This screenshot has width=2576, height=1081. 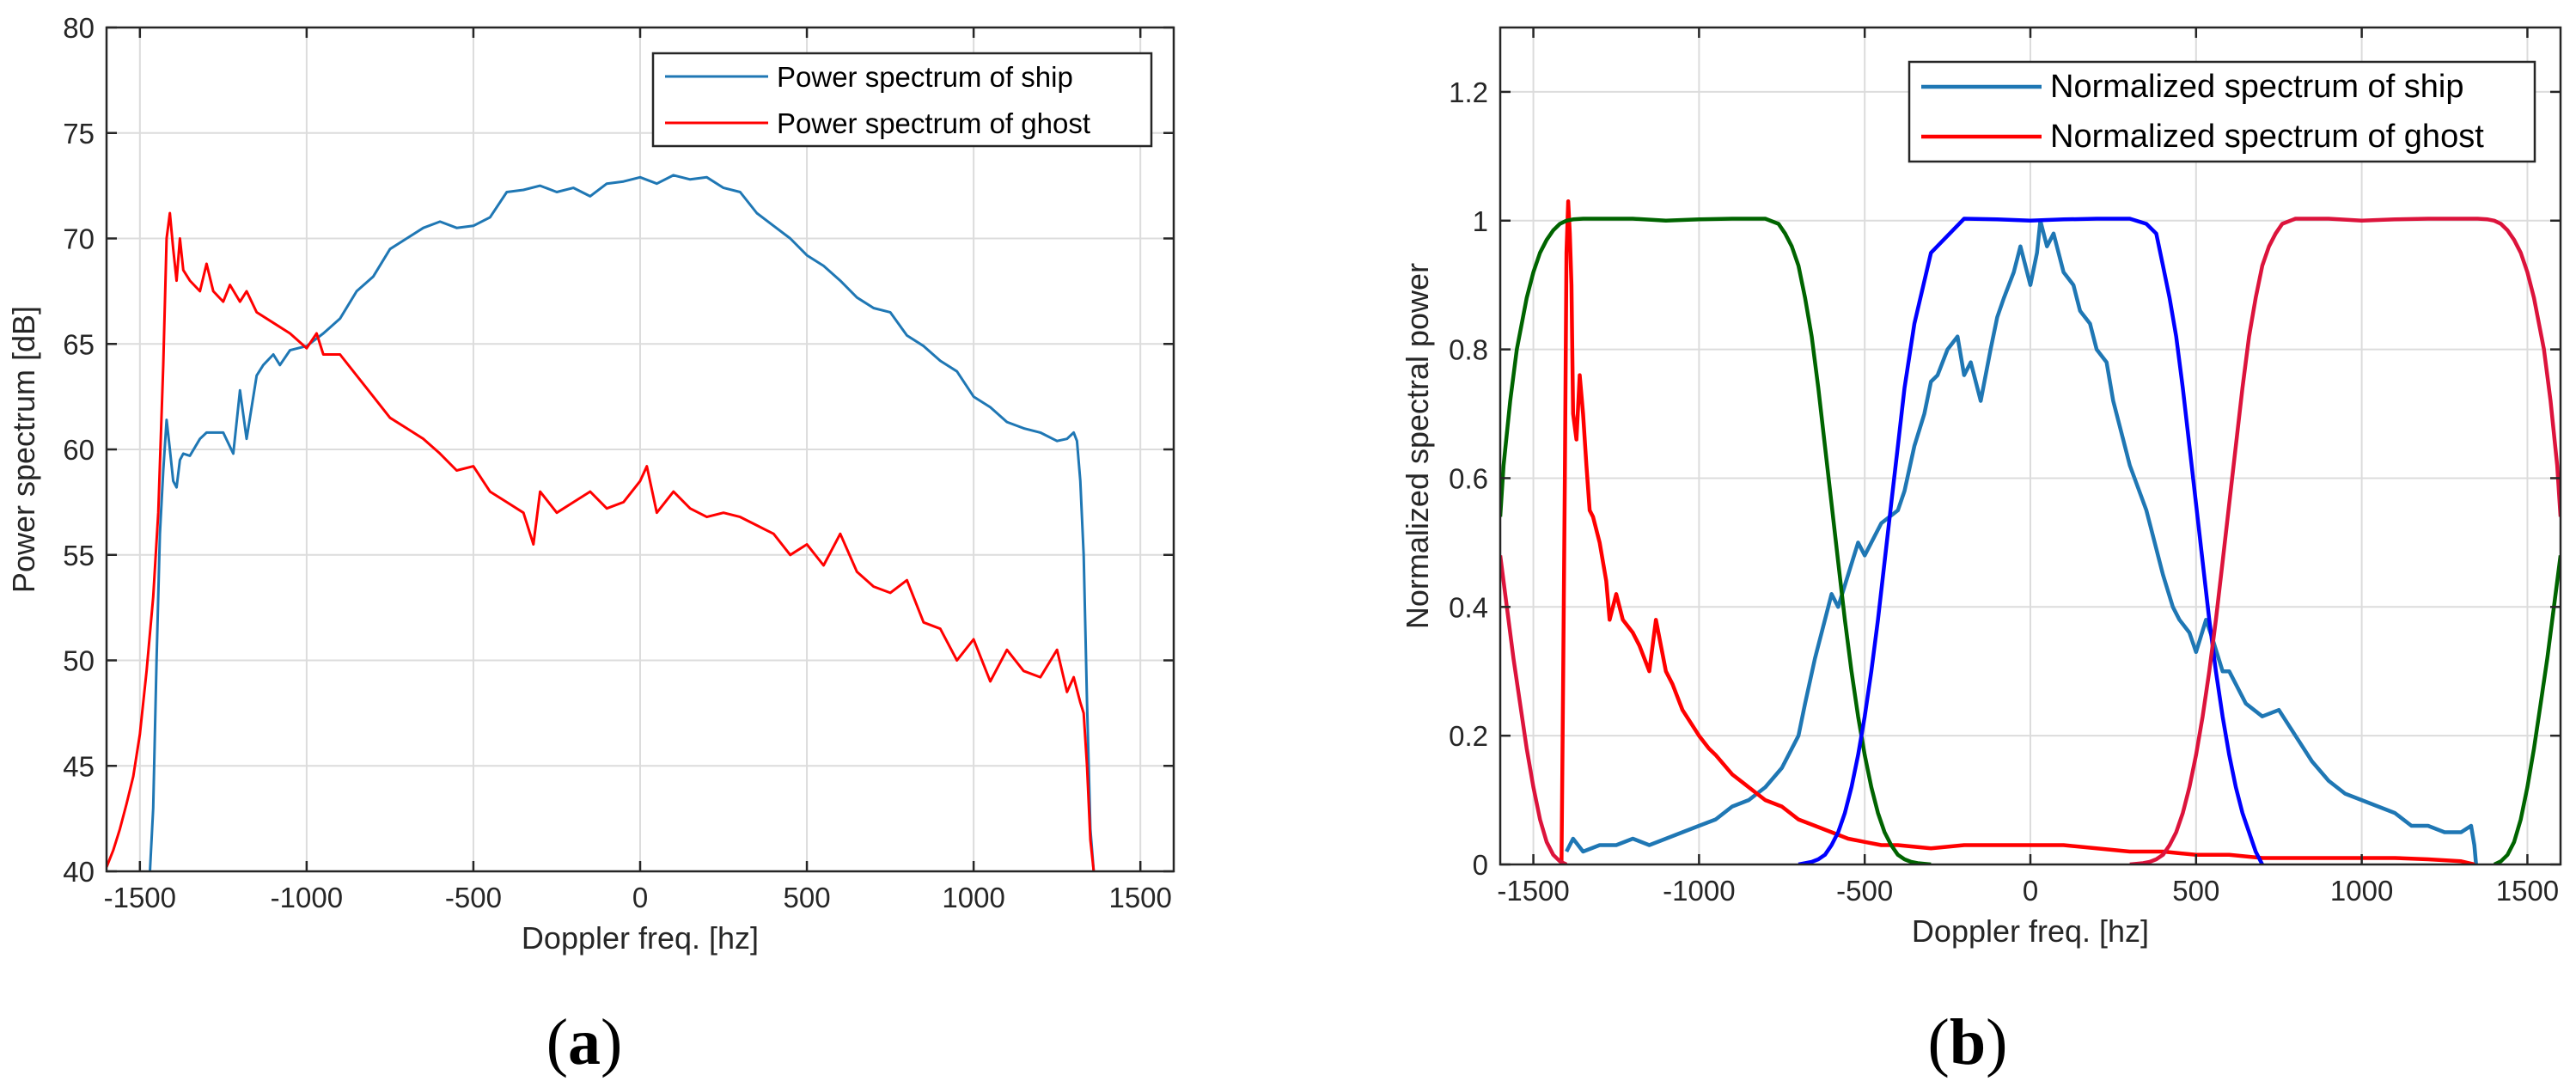 What do you see at coordinates (2267, 137) in the screenshot?
I see `legend-label: Normalized spectrum of ghost` at bounding box center [2267, 137].